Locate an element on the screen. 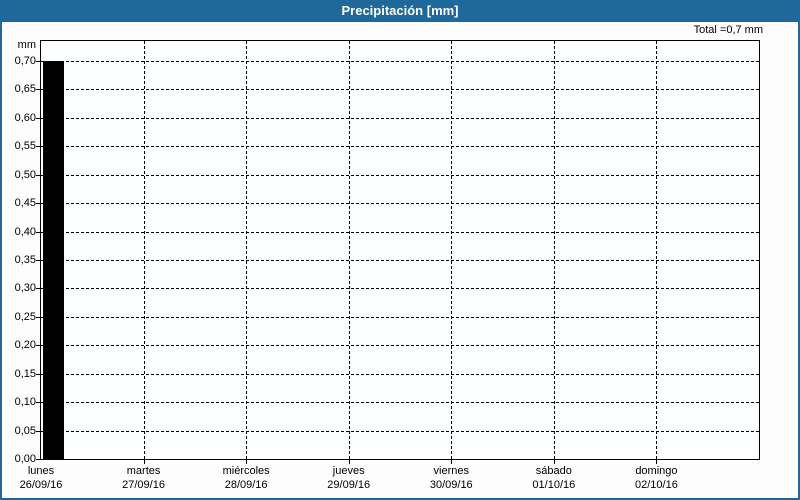  date-label: 02/10/16 is located at coordinates (656, 485).